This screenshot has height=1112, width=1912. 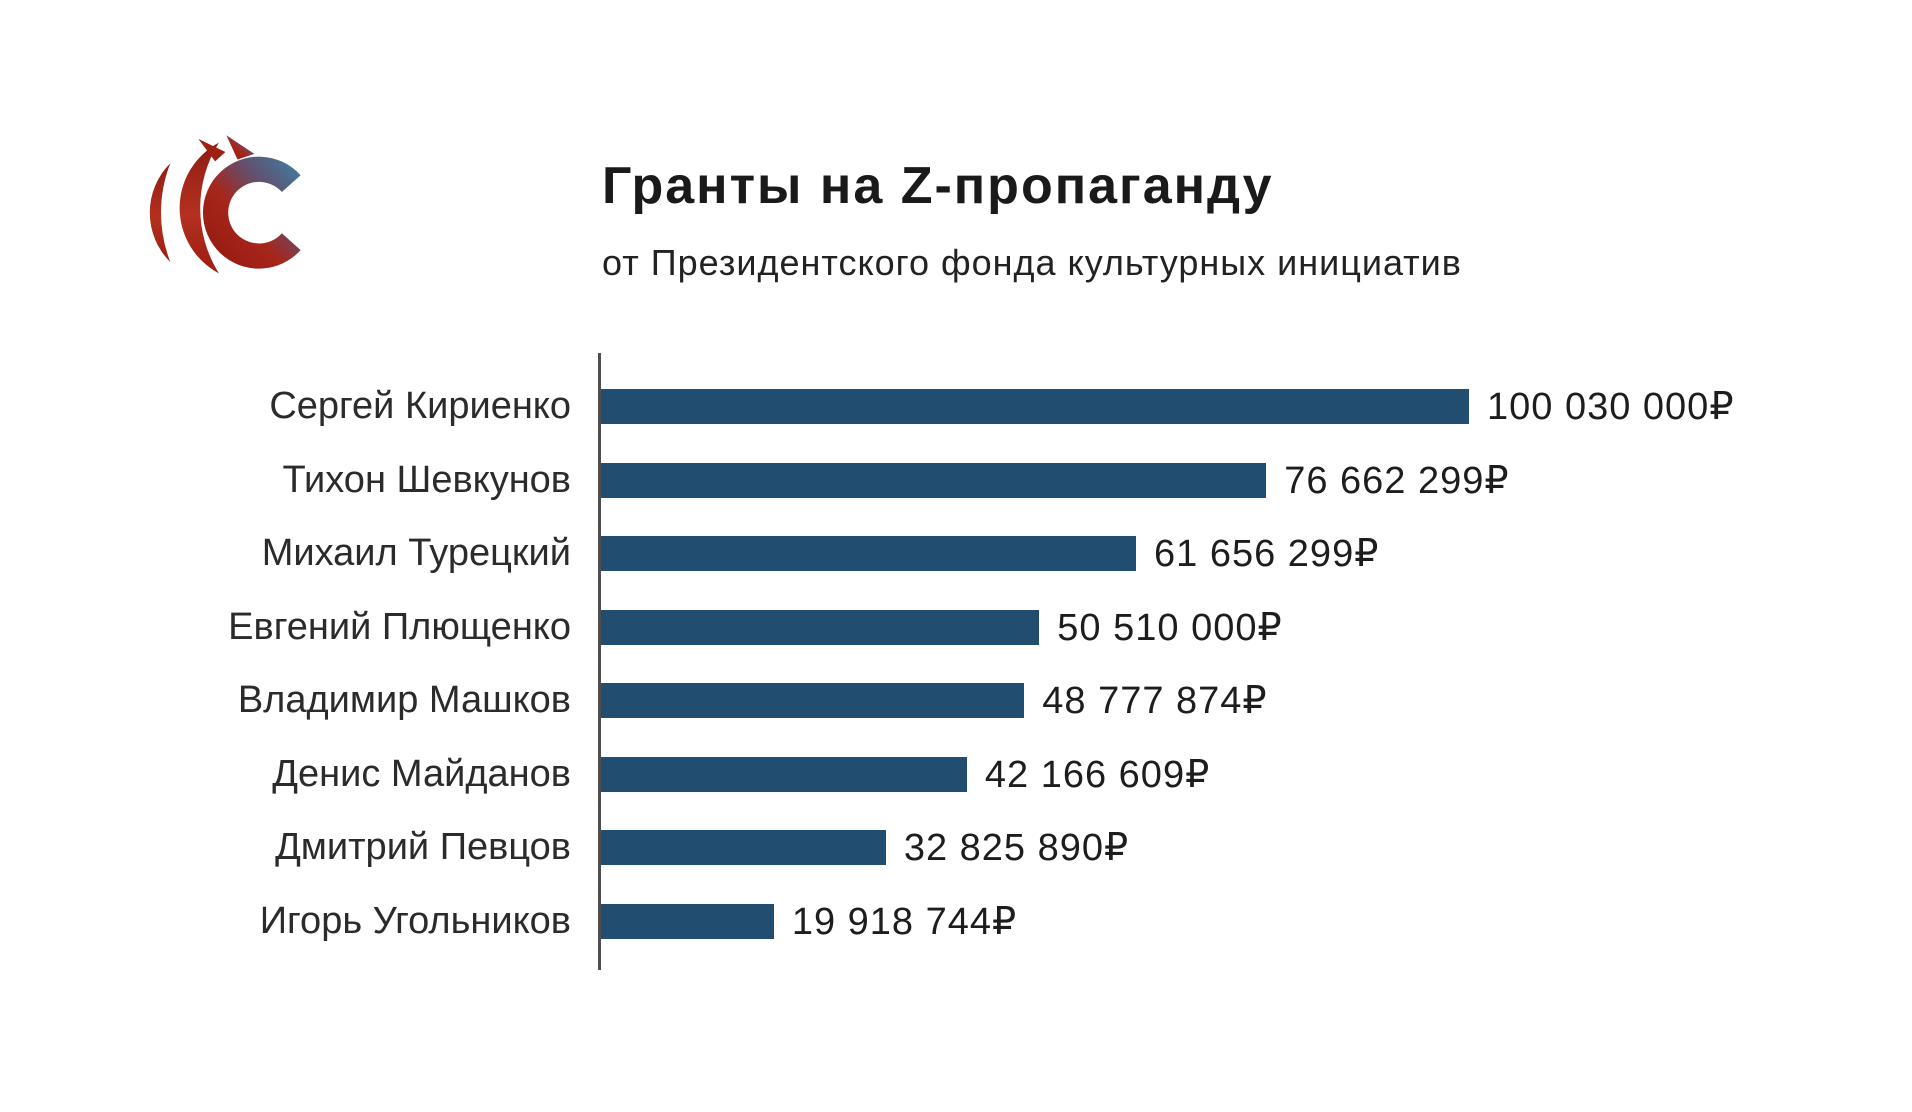 I want to click on logo-wave-outer, so click(x=160, y=213).